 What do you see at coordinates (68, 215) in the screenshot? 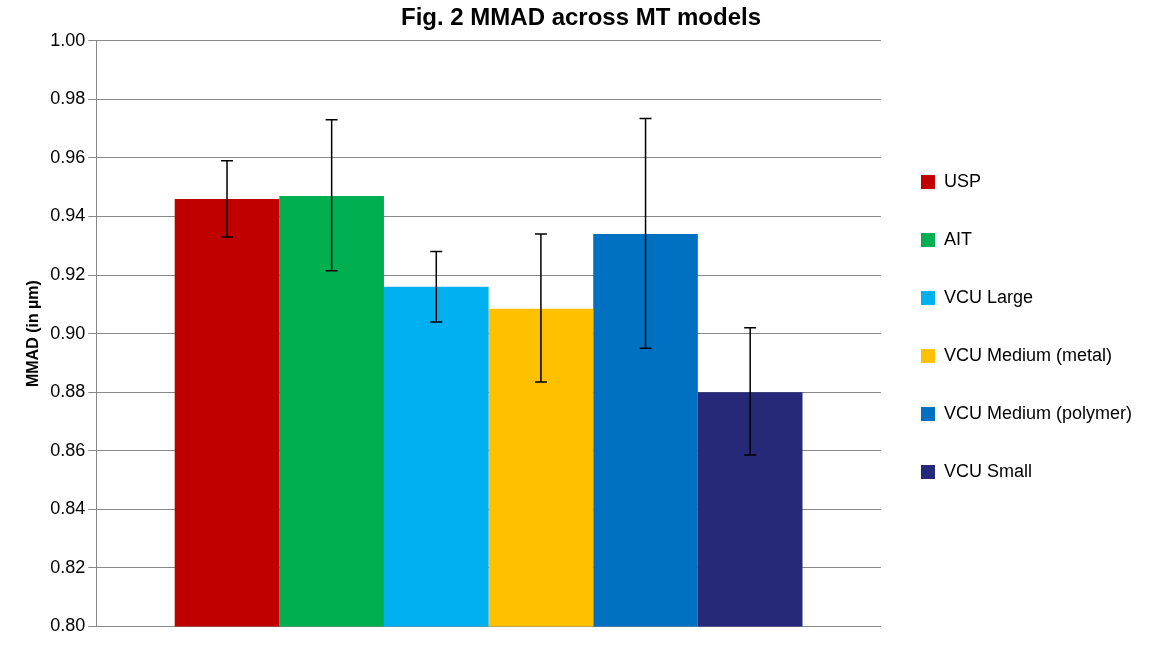
I see `y-tick-label: 0.94` at bounding box center [68, 215].